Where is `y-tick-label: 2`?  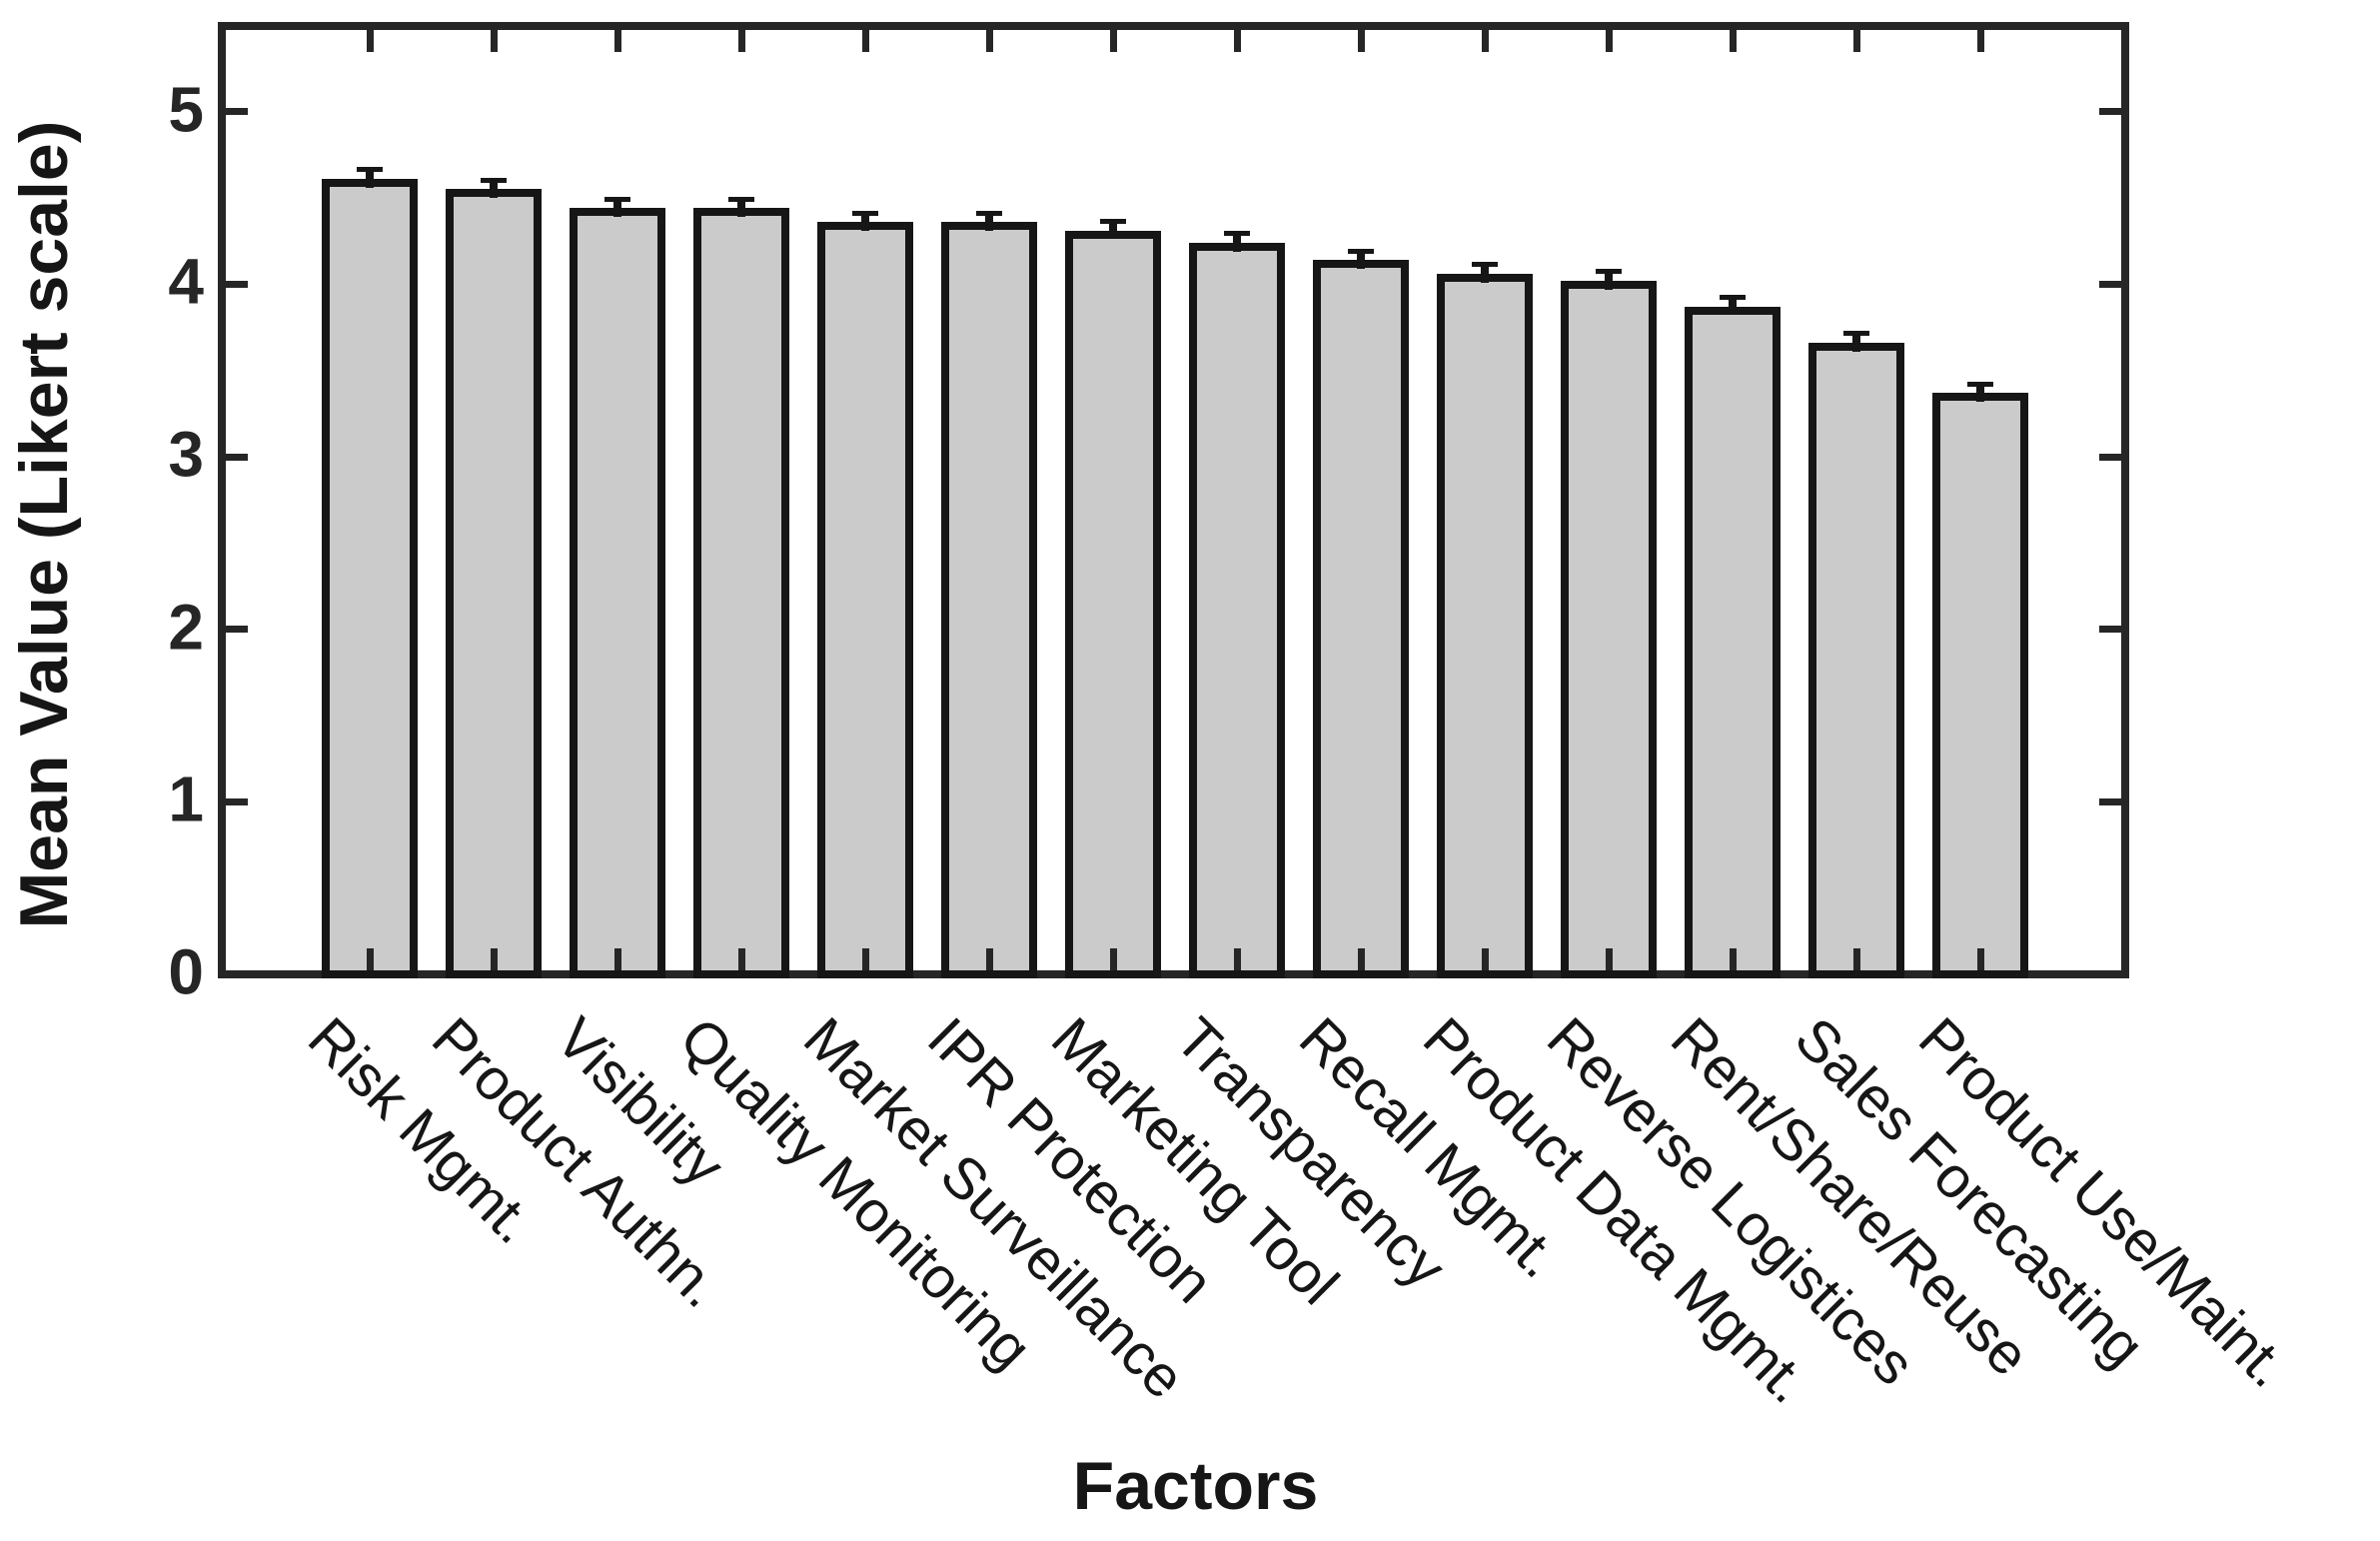
y-tick-label: 2 is located at coordinates (186, 627).